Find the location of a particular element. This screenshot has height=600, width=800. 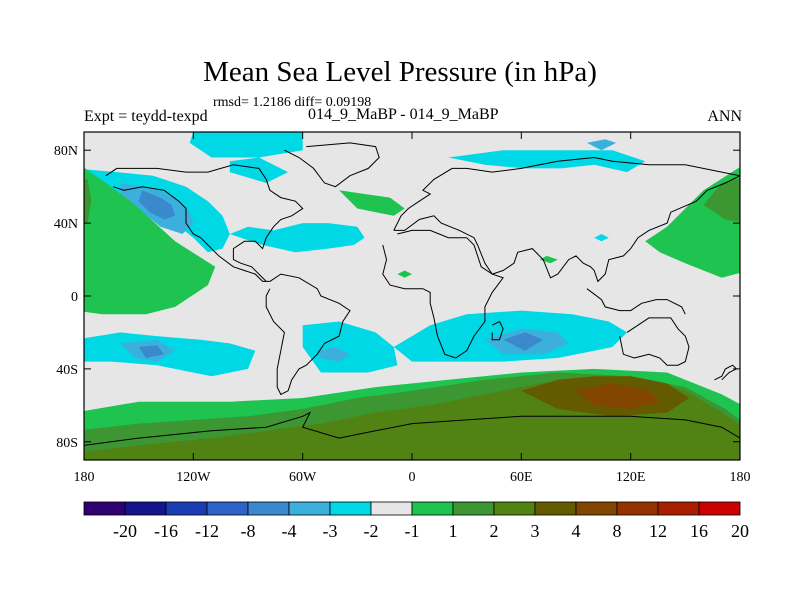

x-tick-label: 0 is located at coordinates (412, 477).